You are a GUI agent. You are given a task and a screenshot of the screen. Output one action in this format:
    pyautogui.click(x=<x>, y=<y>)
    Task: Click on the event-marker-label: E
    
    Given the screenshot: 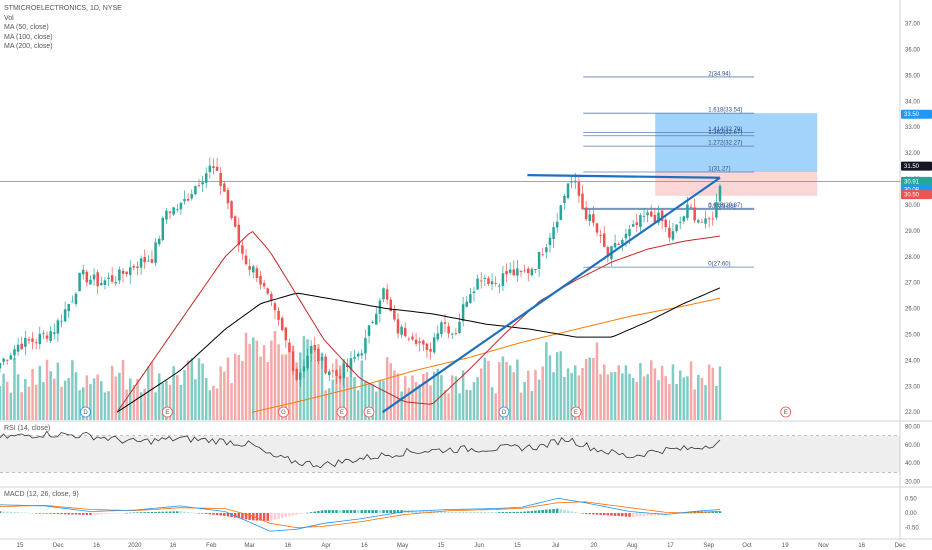 What is the action you would take?
    pyautogui.click(x=369, y=413)
    